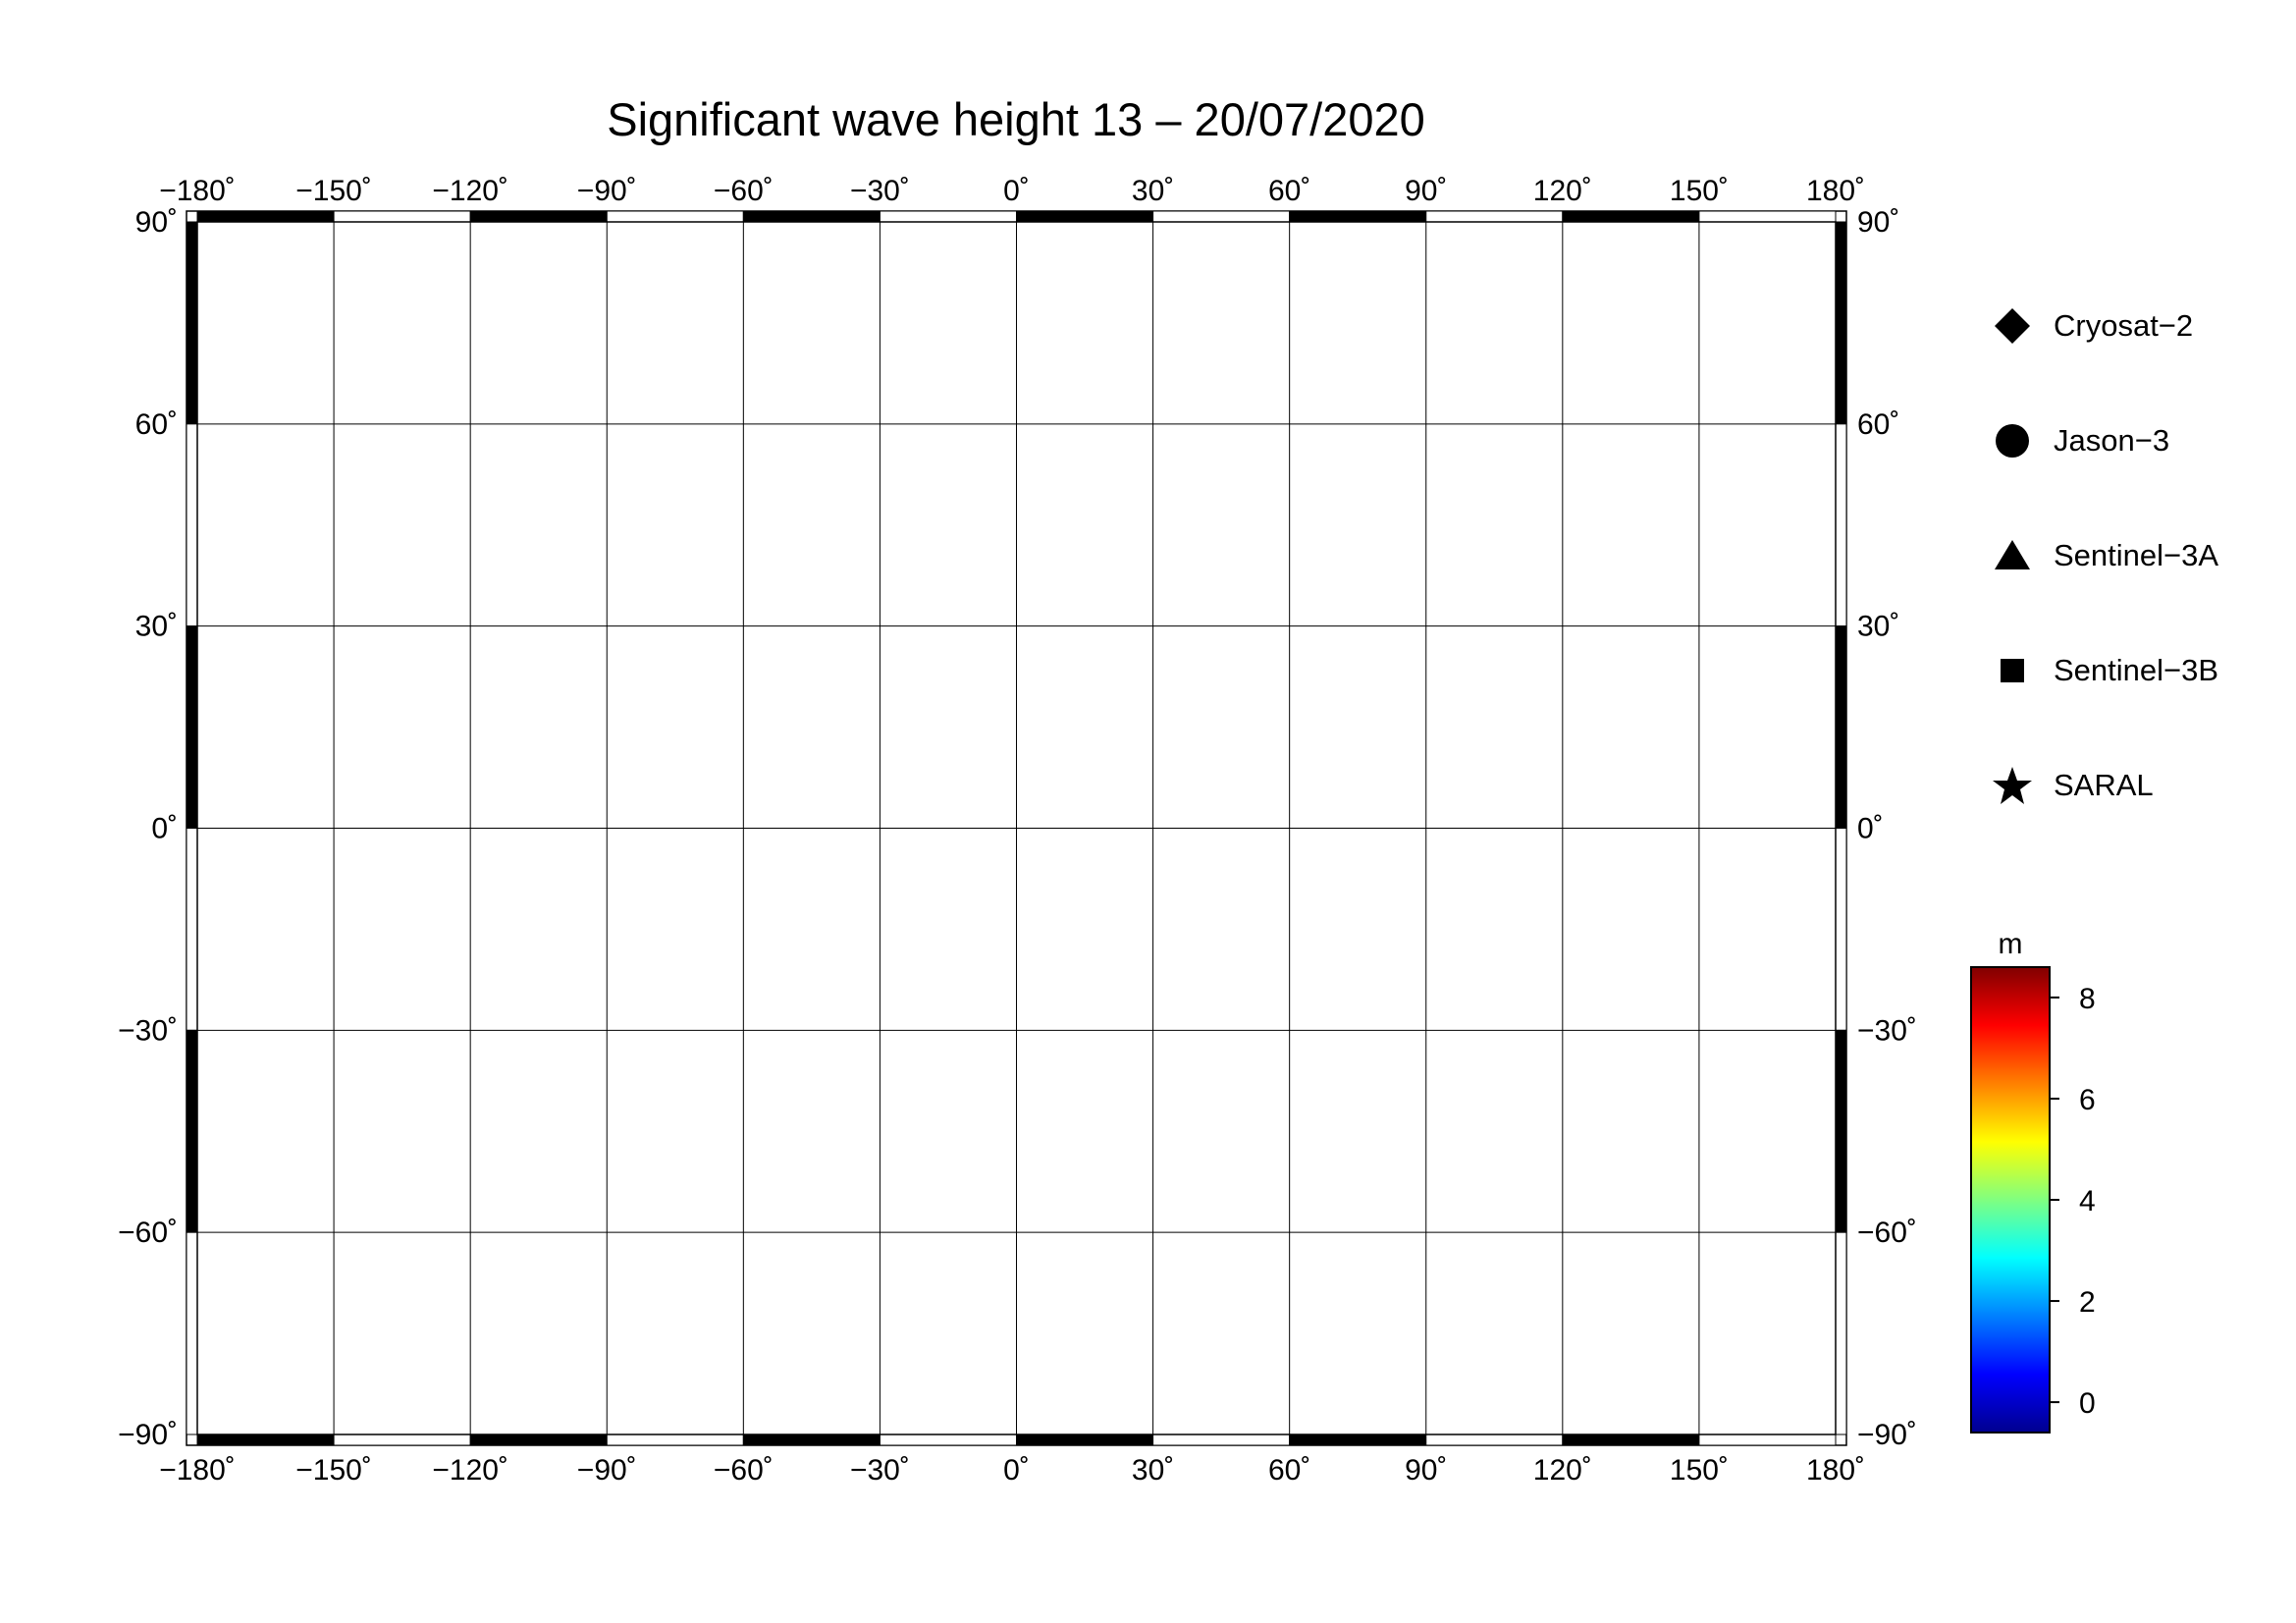 This screenshot has width=2296, height=1623. Describe the element at coordinates (1887, 1233) in the screenshot. I see `y-tick-label-right: −60˚` at that location.